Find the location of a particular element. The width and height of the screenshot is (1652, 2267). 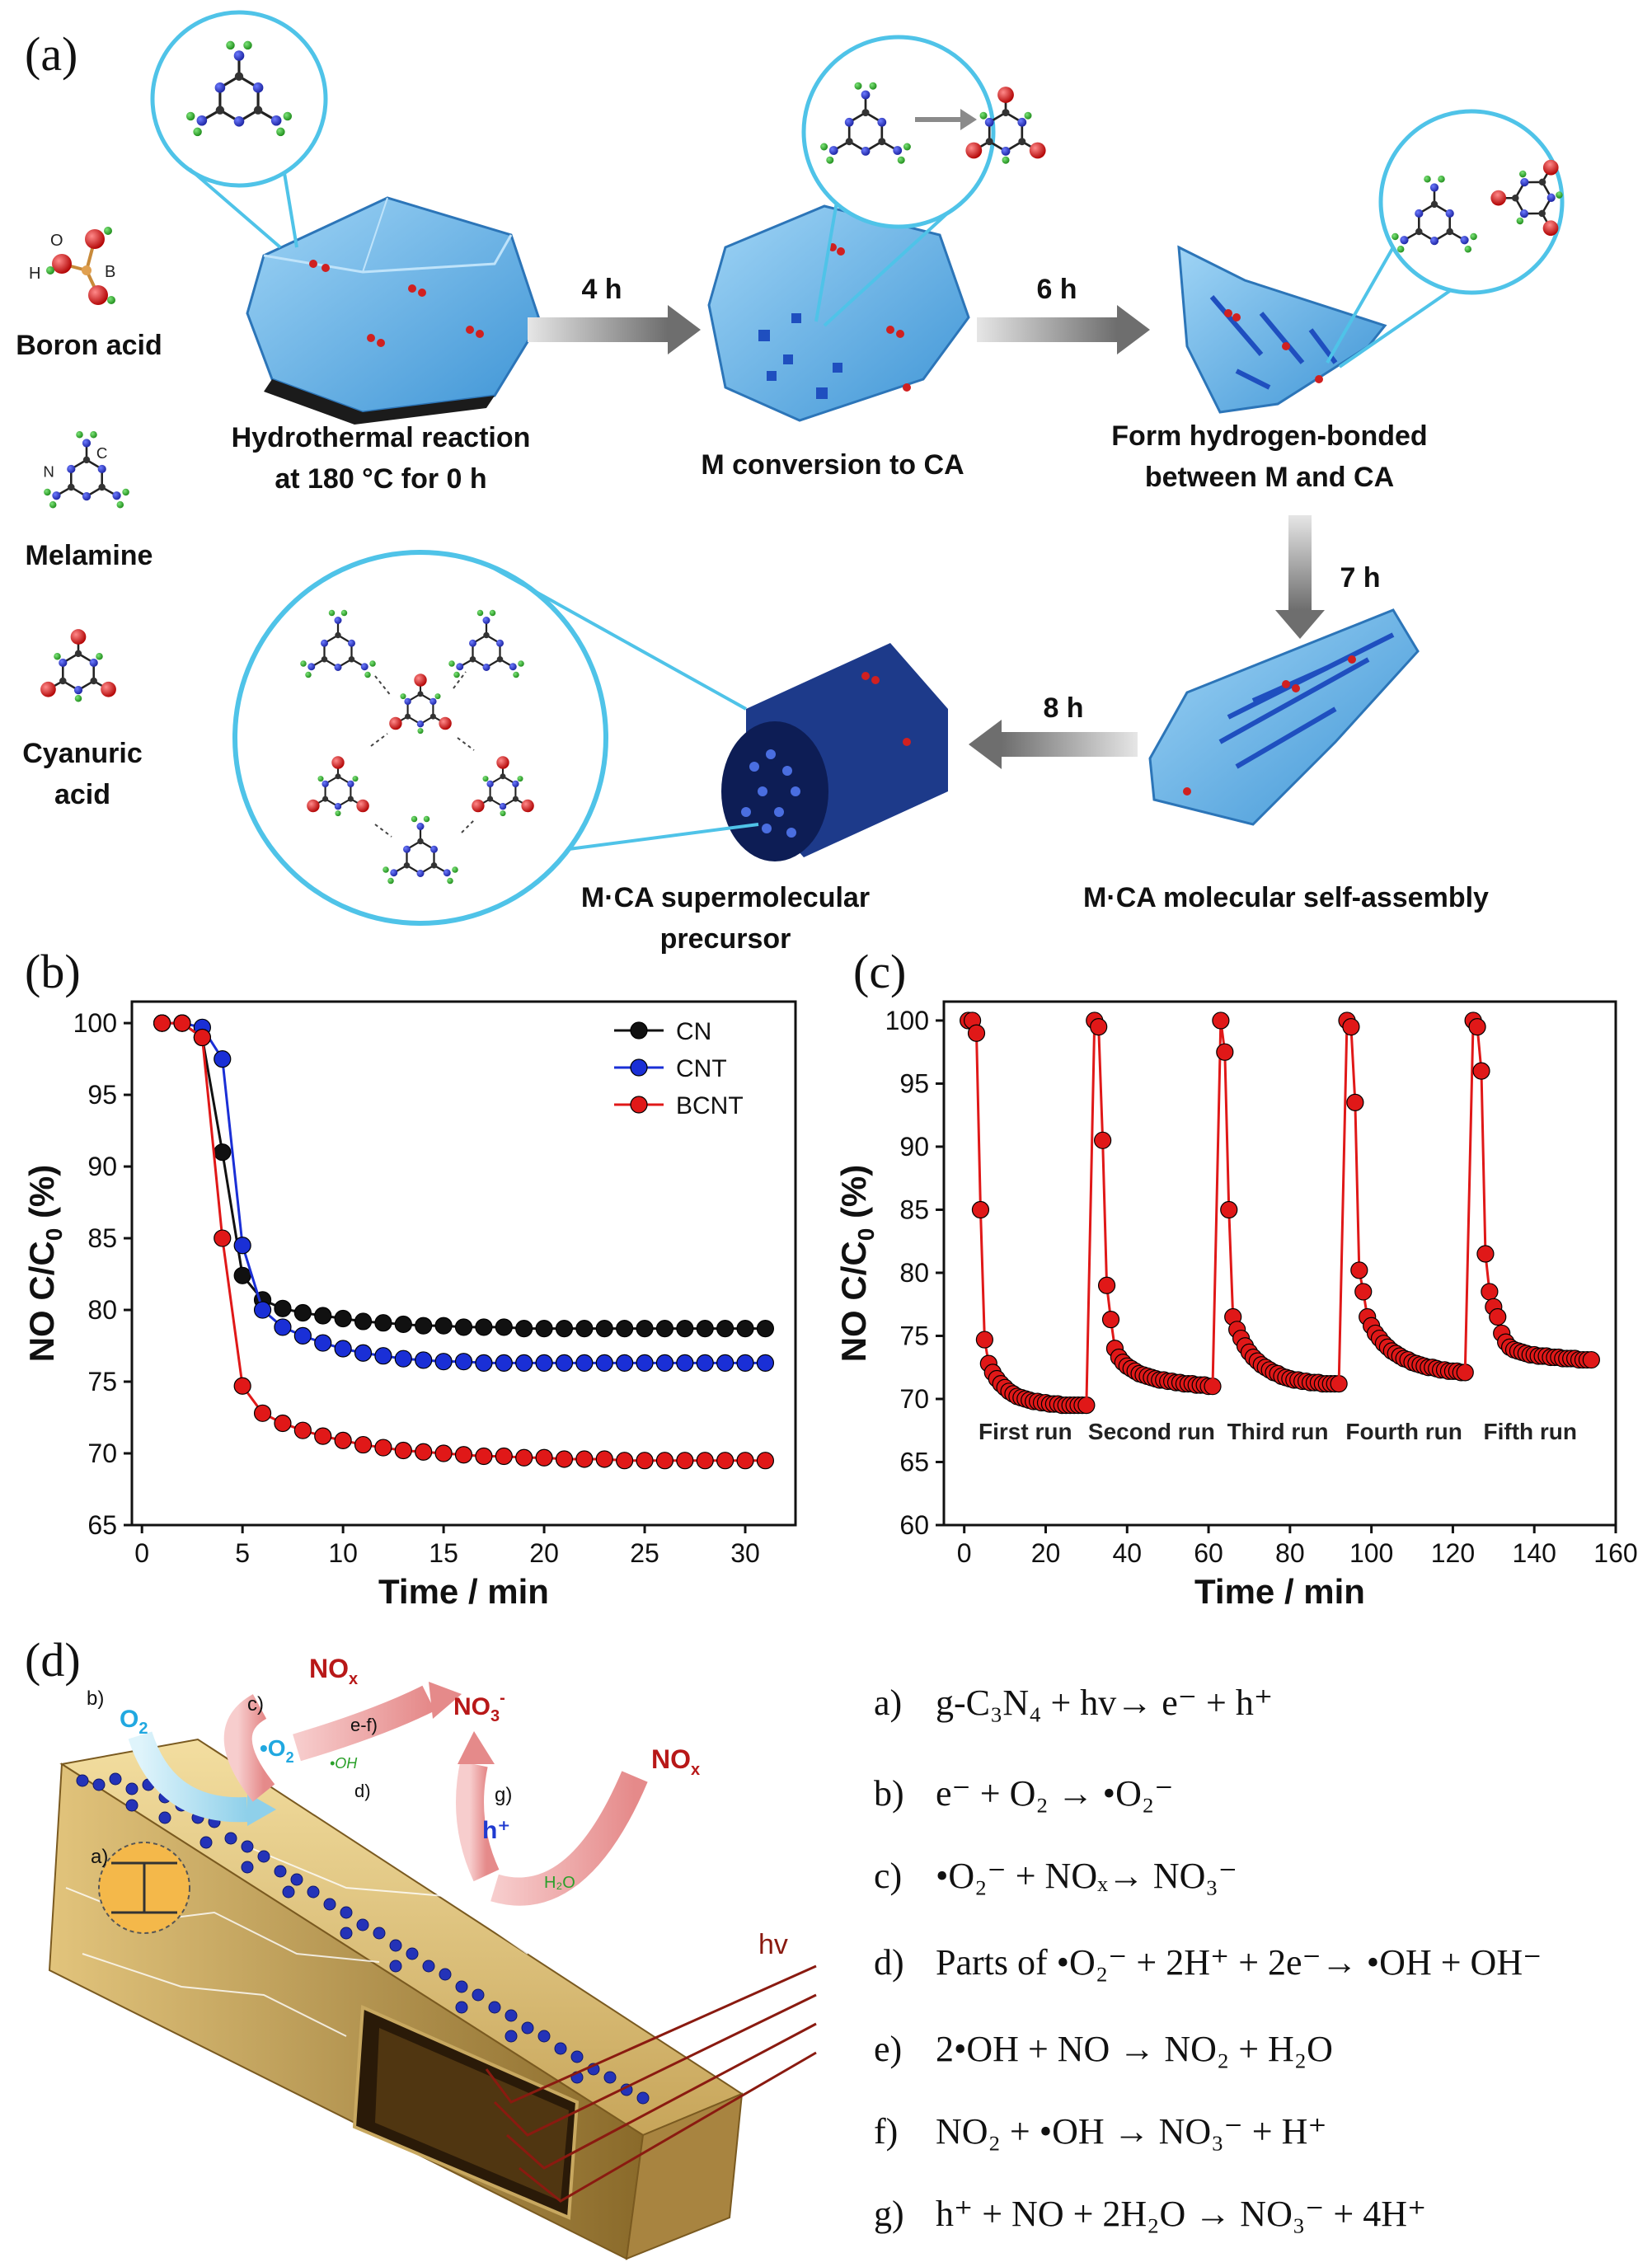

x-tick-label: 40 is located at coordinates (1127, 1553).